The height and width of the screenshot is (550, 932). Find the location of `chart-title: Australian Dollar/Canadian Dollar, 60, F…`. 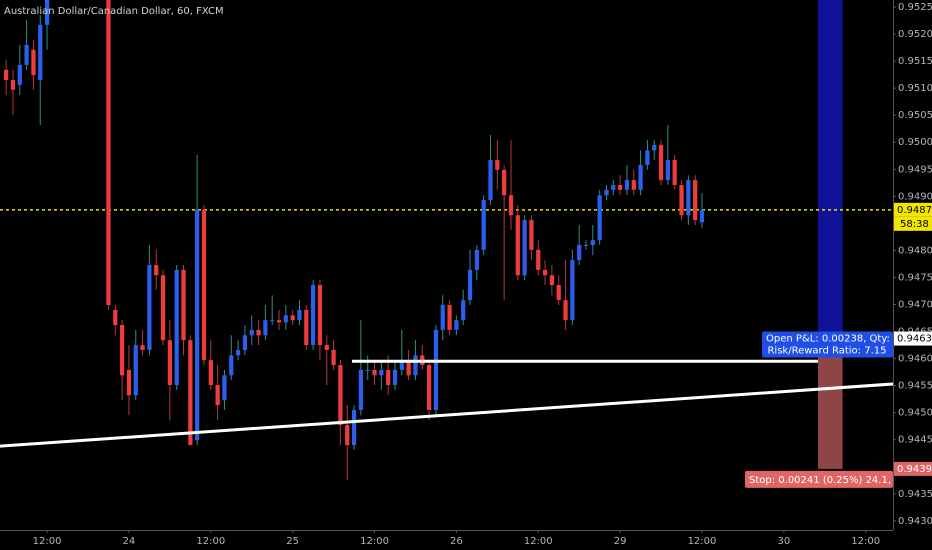

chart-title: Australian Dollar/Canadian Dollar, 60, F… is located at coordinates (114, 11).